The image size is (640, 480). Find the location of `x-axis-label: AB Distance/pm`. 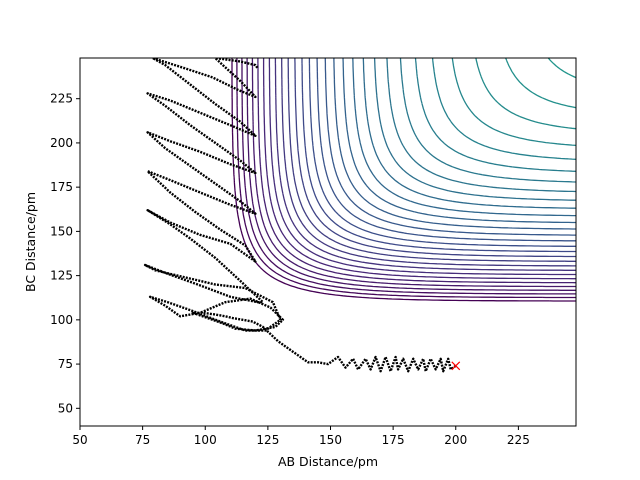

x-axis-label: AB Distance/pm is located at coordinates (328, 461).